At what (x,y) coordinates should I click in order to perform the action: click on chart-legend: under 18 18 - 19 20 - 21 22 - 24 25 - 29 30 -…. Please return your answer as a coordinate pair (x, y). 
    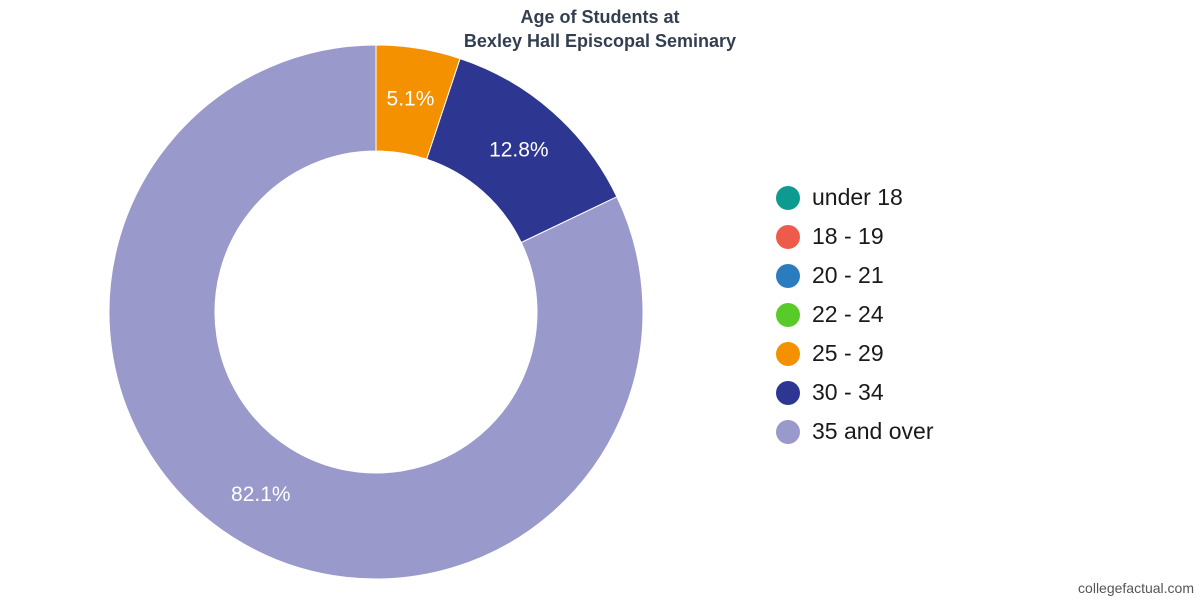
    Looking at the image, I should click on (854, 314).